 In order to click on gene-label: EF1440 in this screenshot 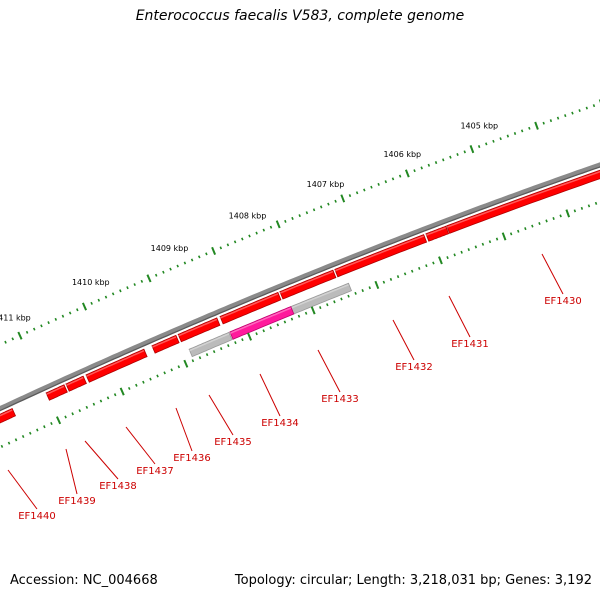, I will do `click(37, 516)`.